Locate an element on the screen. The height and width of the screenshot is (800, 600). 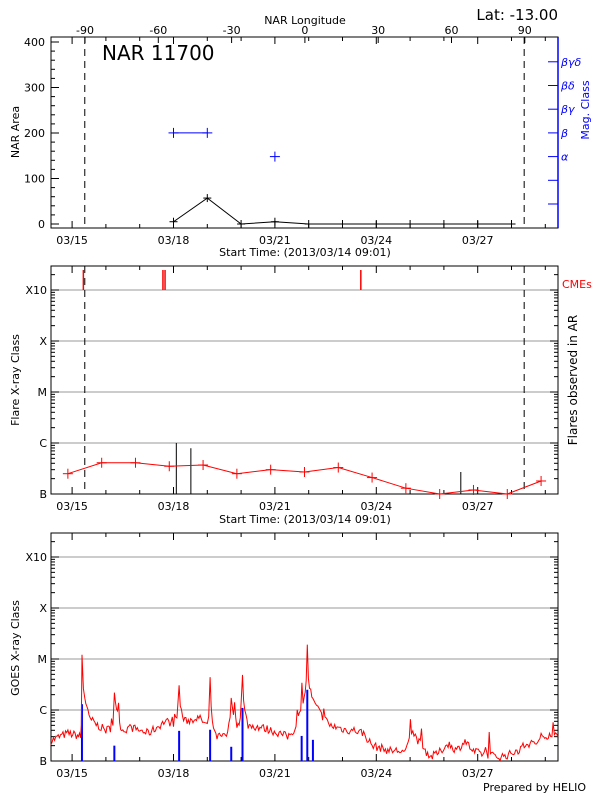
flare-class-tick-label: M is located at coordinates (43, 392).